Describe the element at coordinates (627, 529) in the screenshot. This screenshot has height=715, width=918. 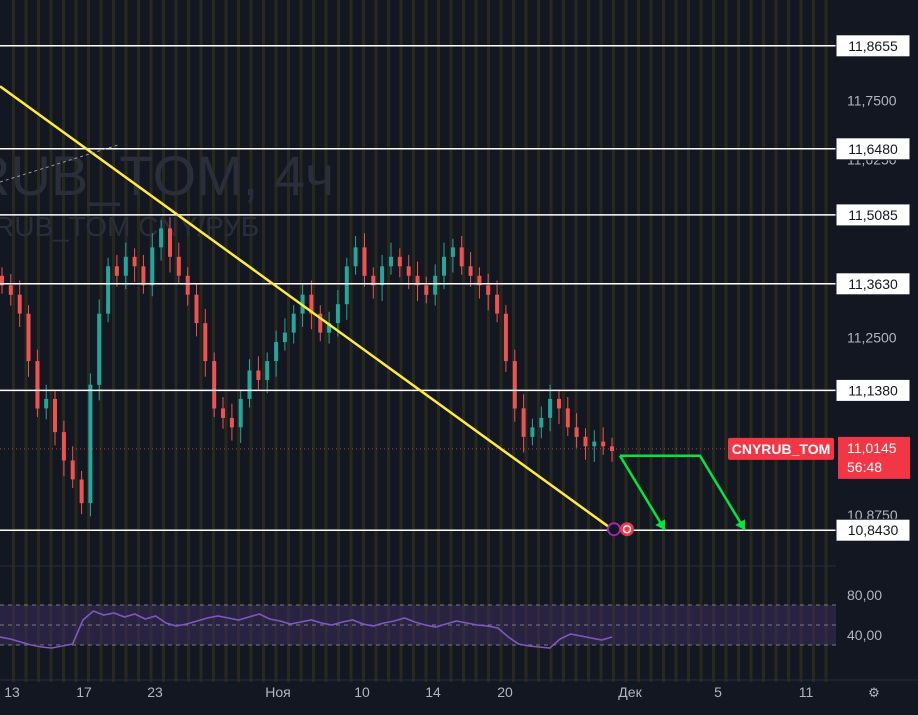
I see `alert-icon-active` at that location.